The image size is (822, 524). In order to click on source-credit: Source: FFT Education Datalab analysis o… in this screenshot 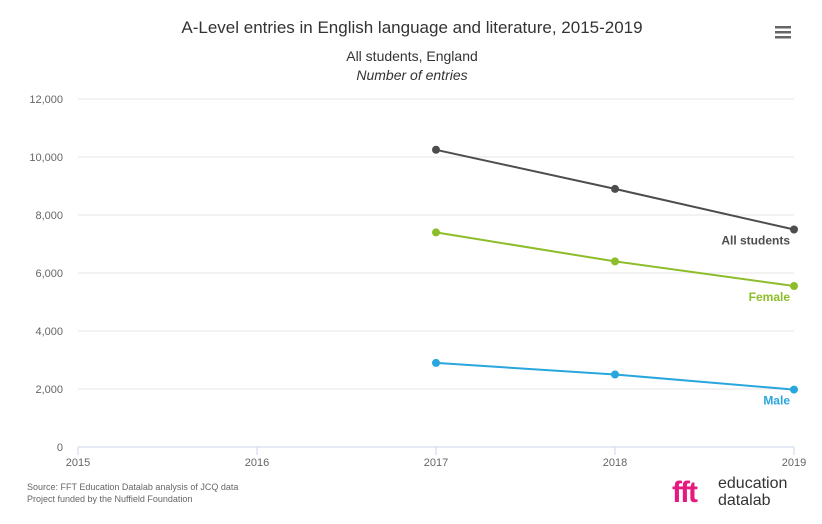, I will do `click(132, 487)`.